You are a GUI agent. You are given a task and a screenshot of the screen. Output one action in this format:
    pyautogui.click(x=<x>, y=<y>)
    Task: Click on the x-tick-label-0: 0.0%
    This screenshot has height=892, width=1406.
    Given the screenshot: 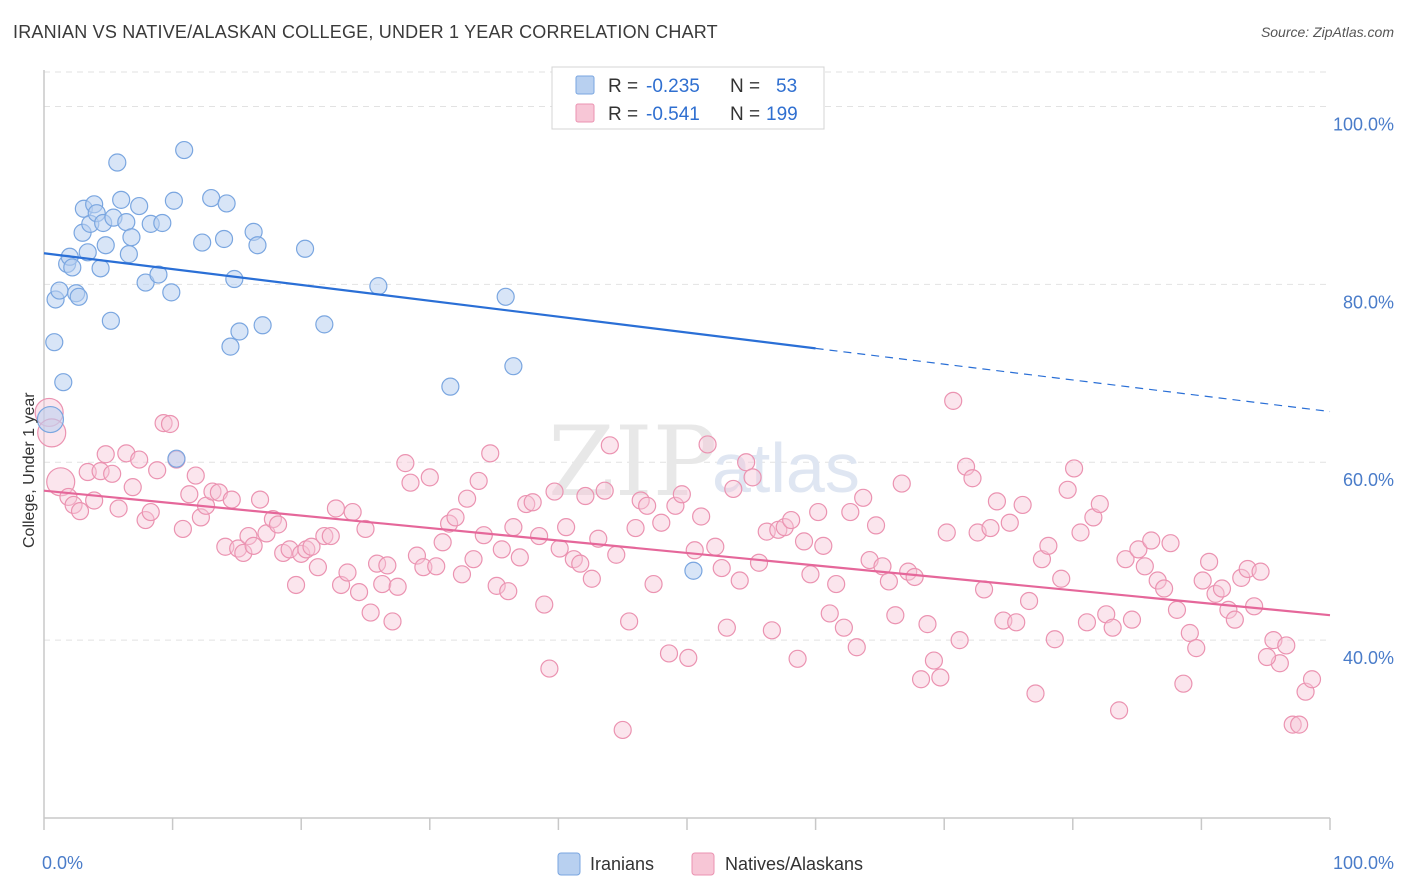 What is the action you would take?
    pyautogui.click(x=62, y=863)
    